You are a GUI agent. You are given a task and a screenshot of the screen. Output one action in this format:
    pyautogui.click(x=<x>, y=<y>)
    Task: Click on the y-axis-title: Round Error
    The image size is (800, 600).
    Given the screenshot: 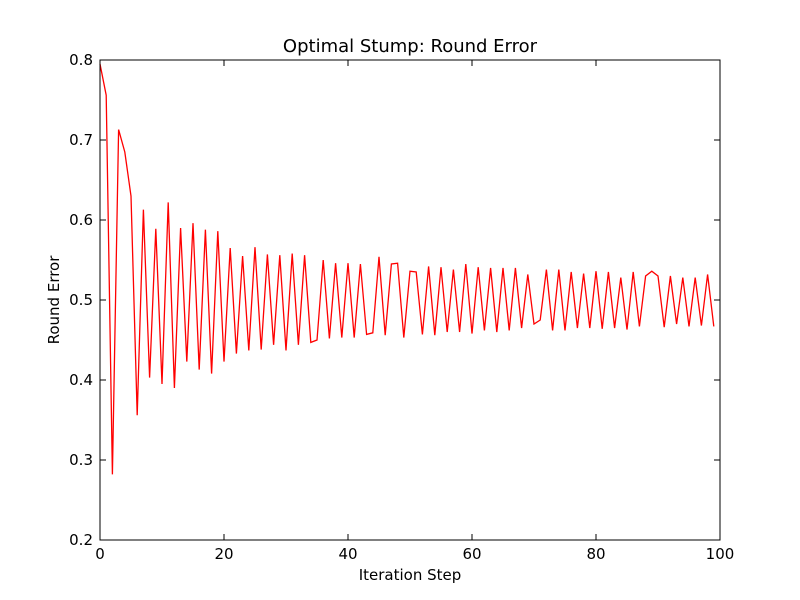 What is the action you would take?
    pyautogui.click(x=54, y=300)
    